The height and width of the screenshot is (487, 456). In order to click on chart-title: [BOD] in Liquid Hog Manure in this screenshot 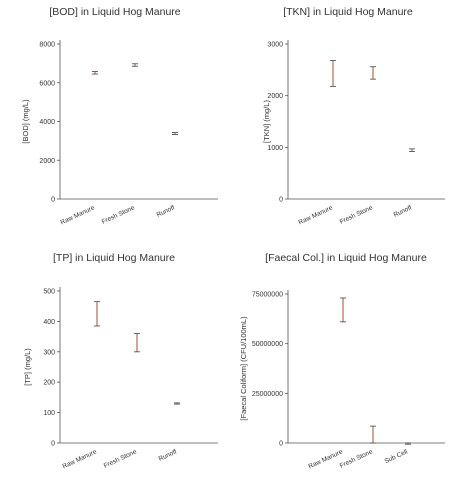, I will do `click(114, 12)`.